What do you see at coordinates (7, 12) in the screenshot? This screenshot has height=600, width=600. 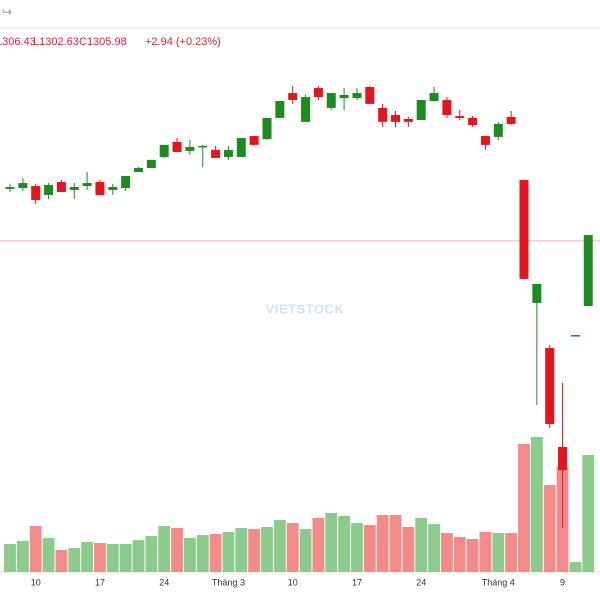 I see `redo-icon: ↪` at bounding box center [7, 12].